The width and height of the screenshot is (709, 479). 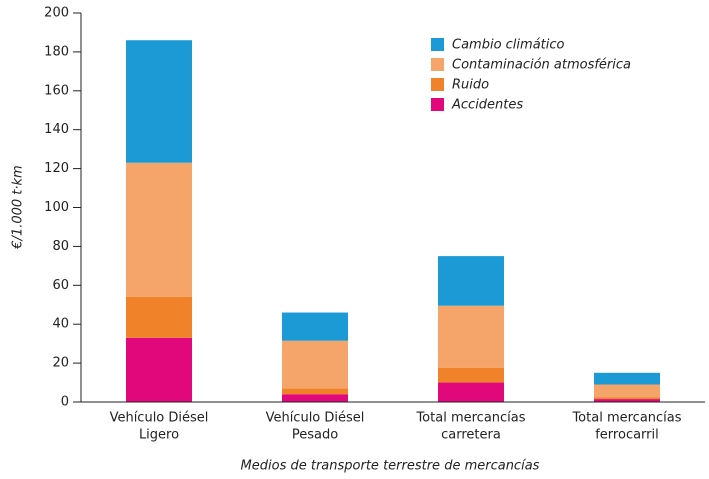 What do you see at coordinates (159, 435) in the screenshot?
I see `x-tick-label: Ligero` at bounding box center [159, 435].